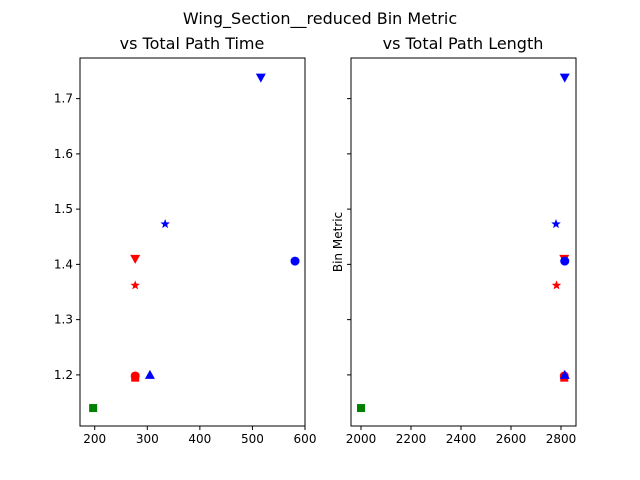  What do you see at coordinates (411, 439) in the screenshot?
I see `x-tick-label: 2200` at bounding box center [411, 439].